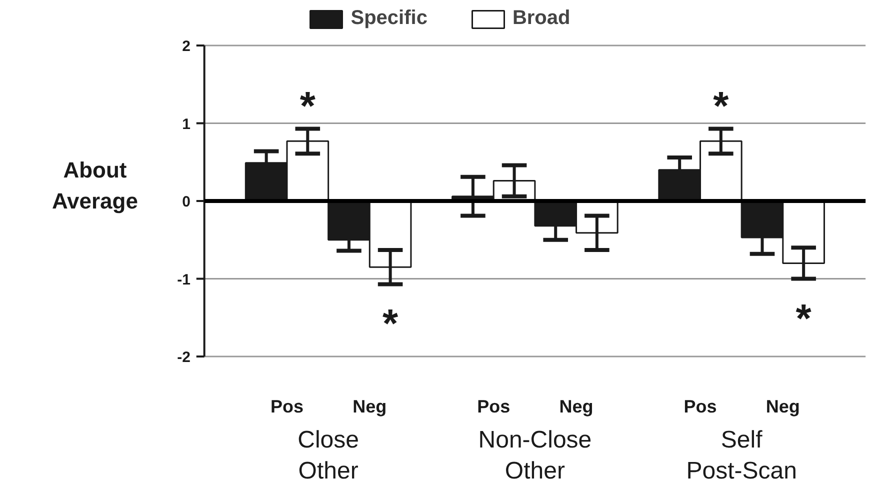 The height and width of the screenshot is (501, 881). What do you see at coordinates (183, 279) in the screenshot?
I see `y-tick-label: -1` at bounding box center [183, 279].